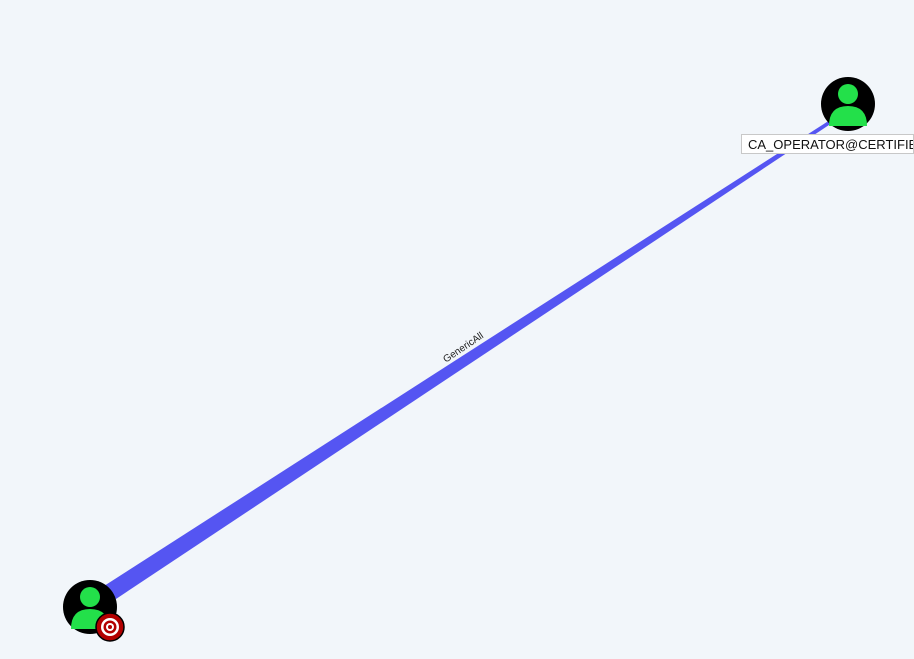 Image resolution: width=914 pixels, height=659 pixels. Describe the element at coordinates (110, 627) in the screenshot. I see `target-icon` at that location.